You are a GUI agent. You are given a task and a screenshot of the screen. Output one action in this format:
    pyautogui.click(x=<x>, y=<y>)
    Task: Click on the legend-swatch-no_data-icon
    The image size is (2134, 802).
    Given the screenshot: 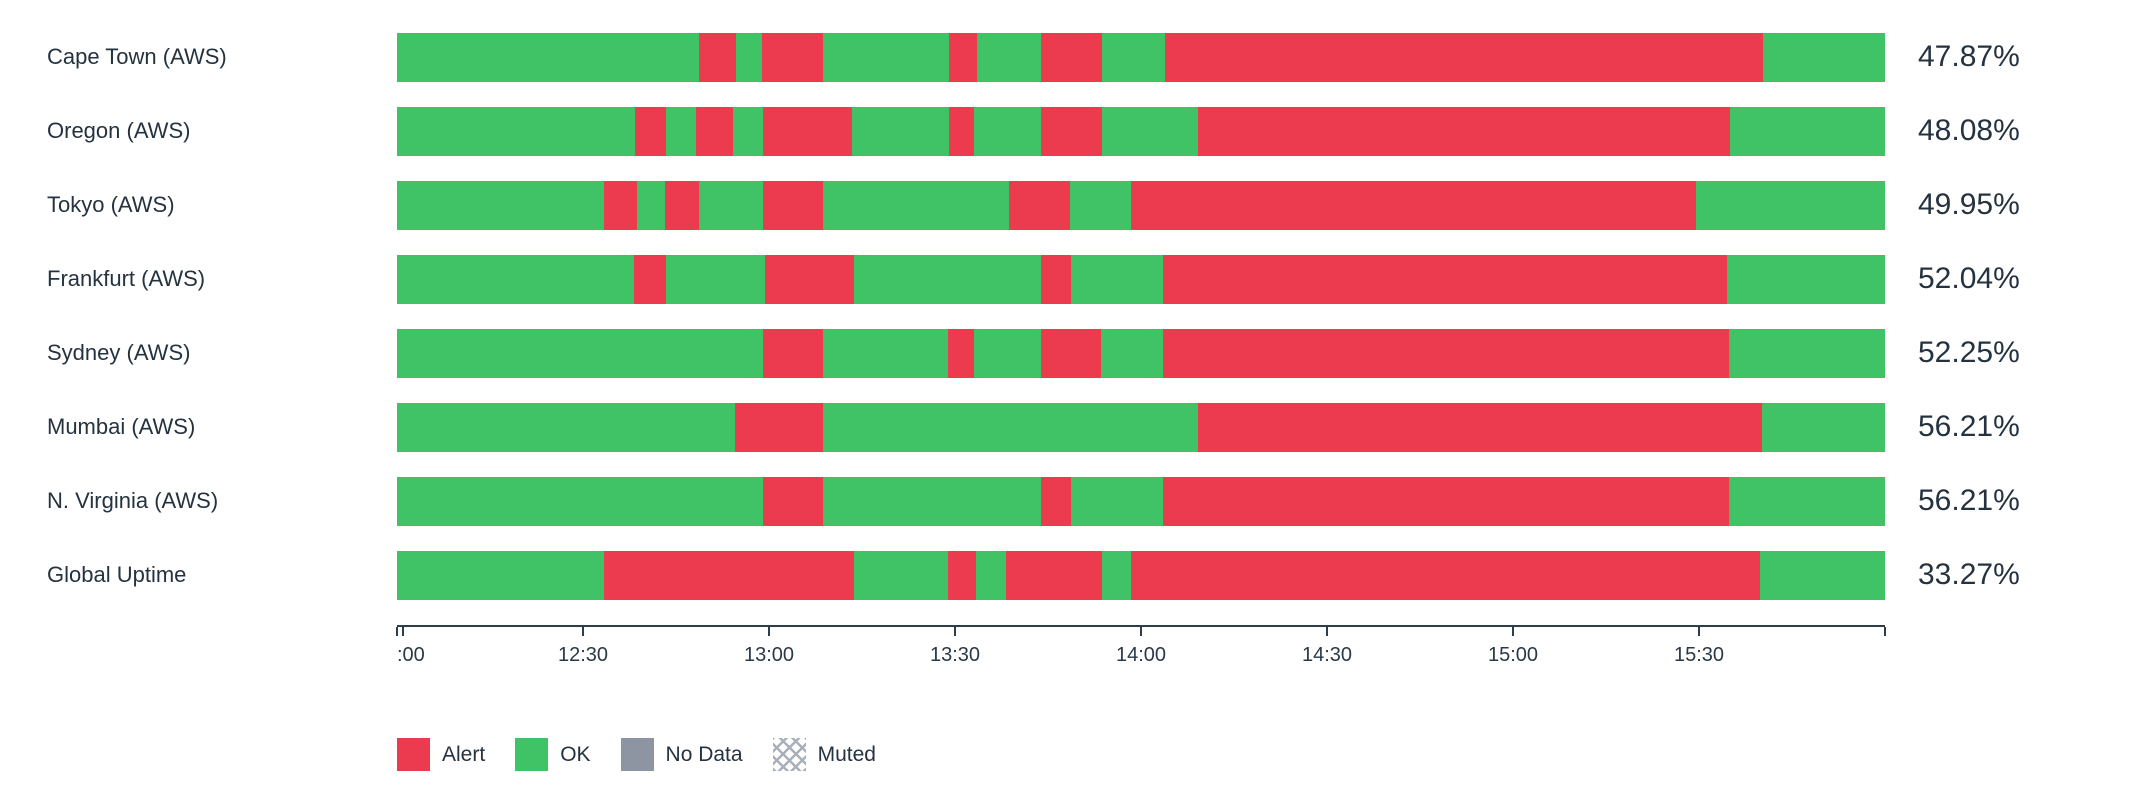 What is the action you would take?
    pyautogui.click(x=637, y=754)
    